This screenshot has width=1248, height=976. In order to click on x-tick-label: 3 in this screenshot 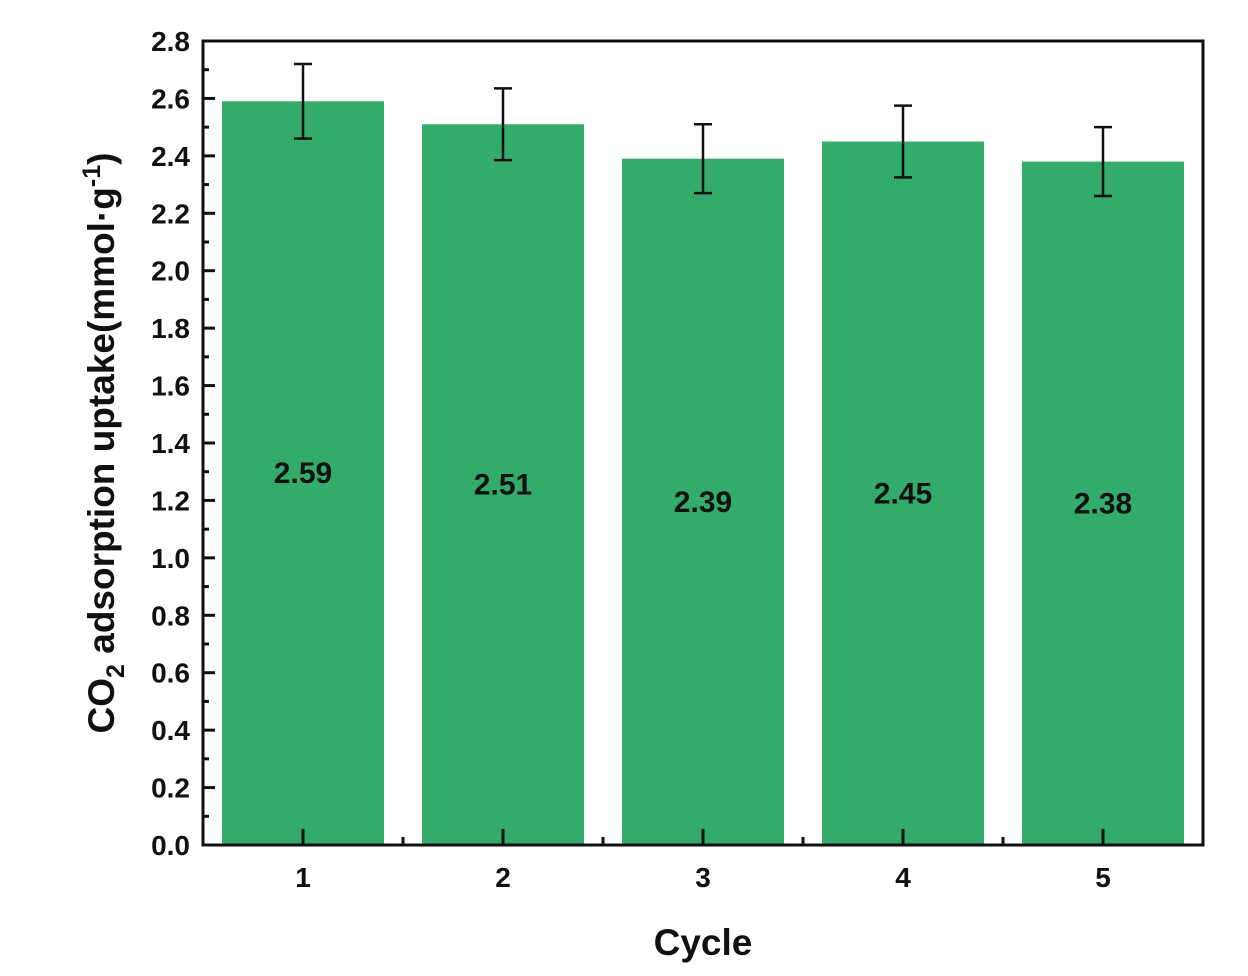, I will do `click(703, 877)`.